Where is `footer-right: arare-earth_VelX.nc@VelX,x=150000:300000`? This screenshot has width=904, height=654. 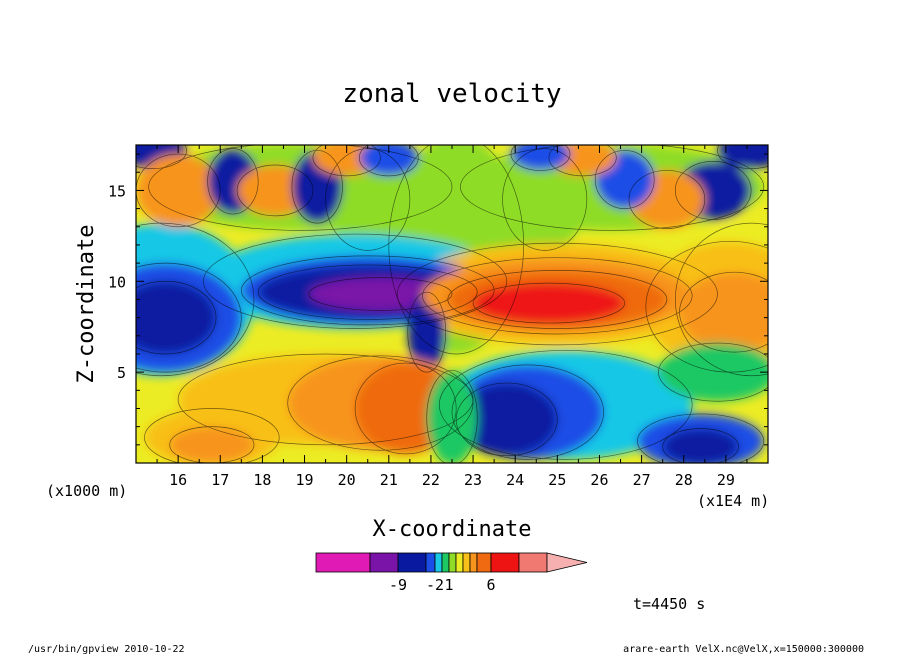
footer-right: arare-earth_VelX.nc@VelX,x=150000:300000 is located at coordinates (743, 649).